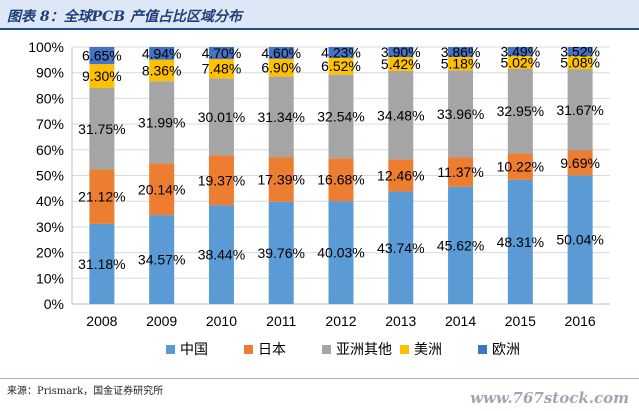  I want to click on data-label: 6.90%, so click(281, 68).